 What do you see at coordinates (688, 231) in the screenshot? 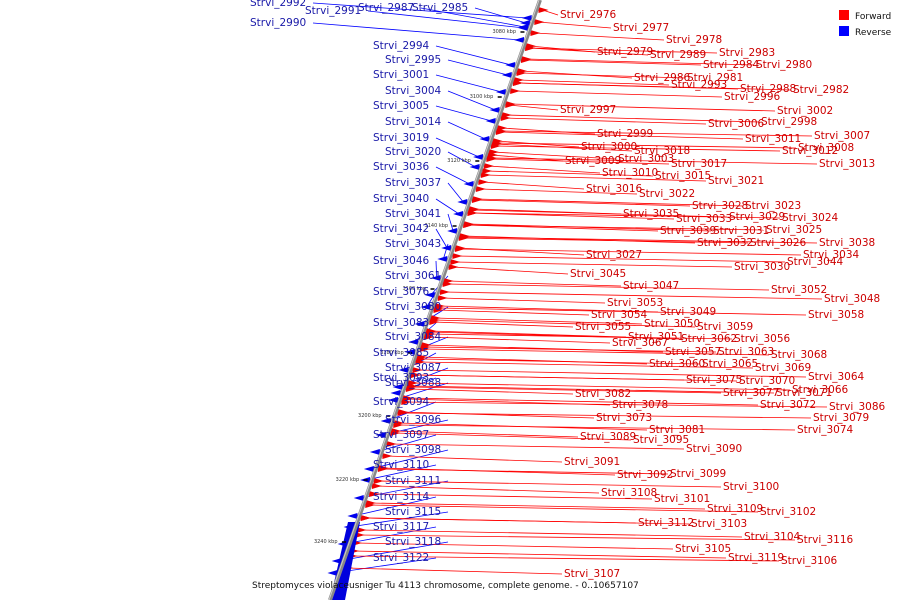
I see `forward-gene-label: Strvi_3039` at bounding box center [688, 231].